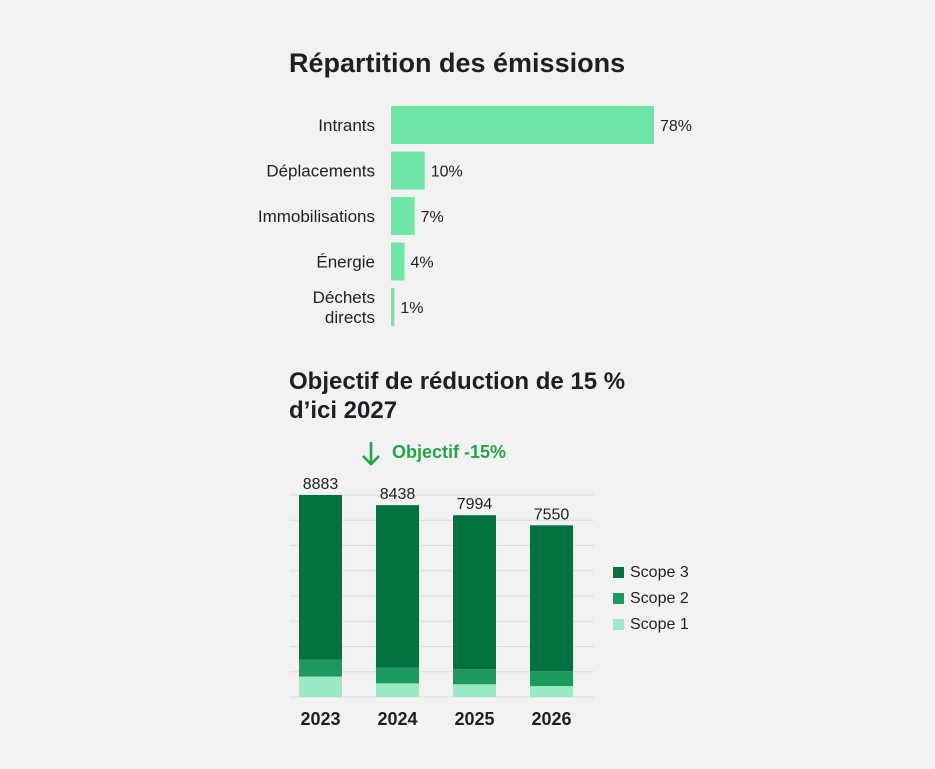 This screenshot has height=769, width=935. I want to click on hbar-value-label-4: 1%, so click(411, 308).